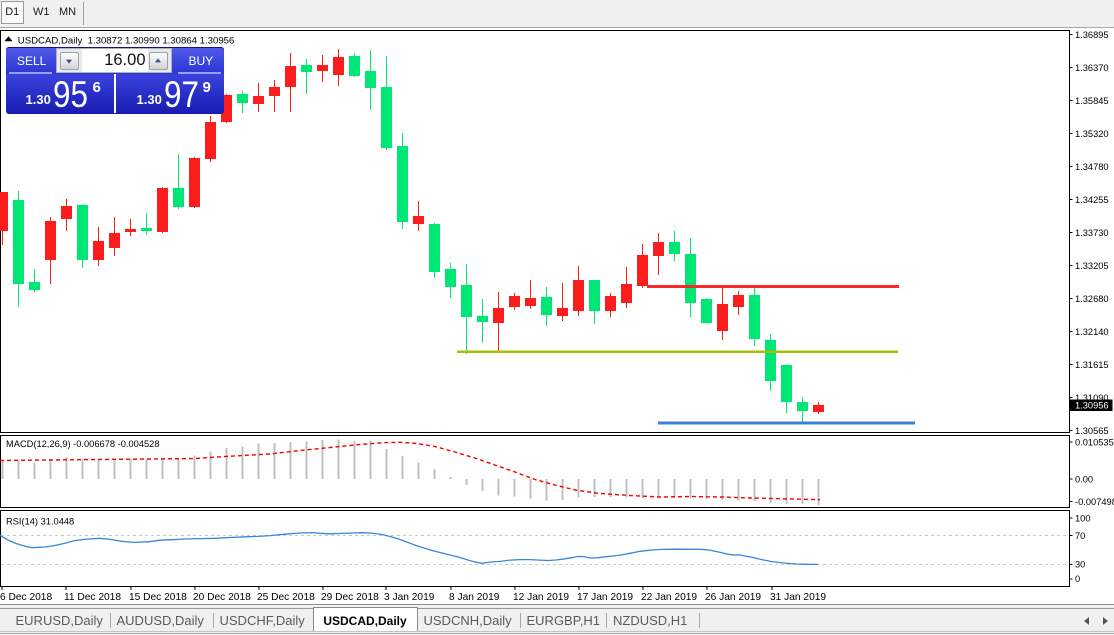 The height and width of the screenshot is (635, 1114). What do you see at coordinates (1080, 536) in the screenshot?
I see `svg-text: 70` at bounding box center [1080, 536].